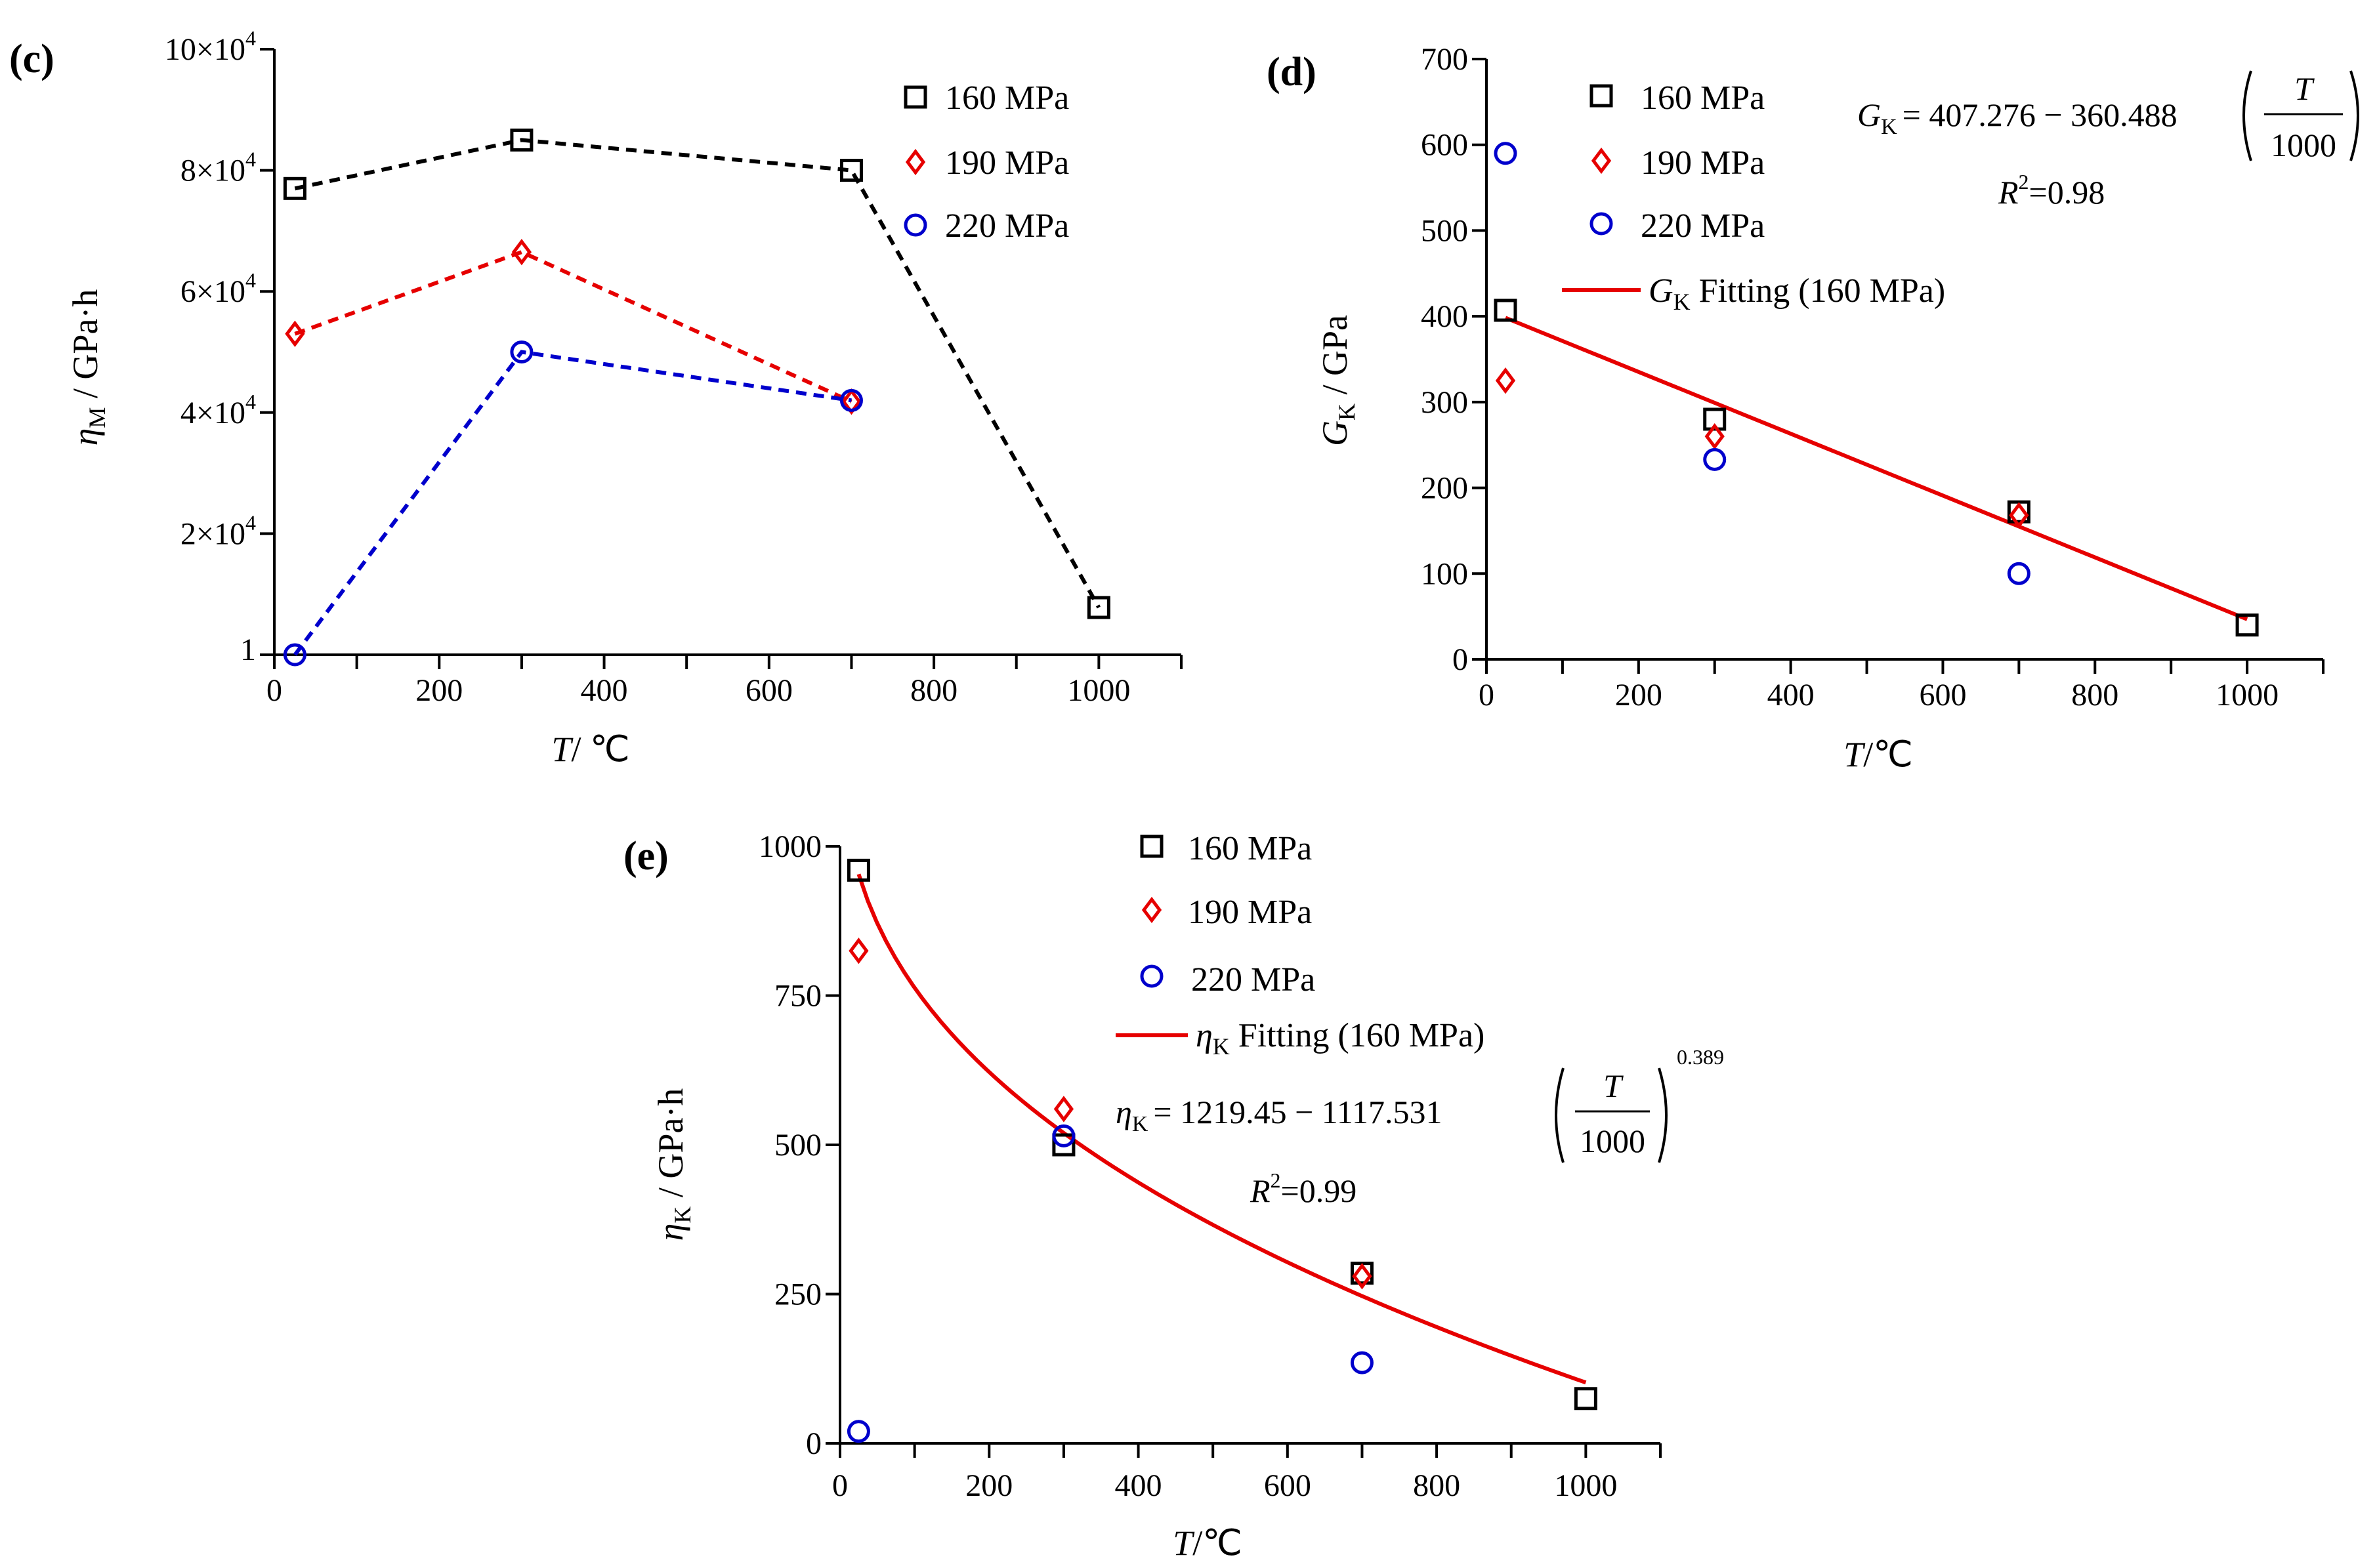 The height and width of the screenshot is (1568, 2377). I want to click on panel-d-ytick-label: 300, so click(1444, 402).